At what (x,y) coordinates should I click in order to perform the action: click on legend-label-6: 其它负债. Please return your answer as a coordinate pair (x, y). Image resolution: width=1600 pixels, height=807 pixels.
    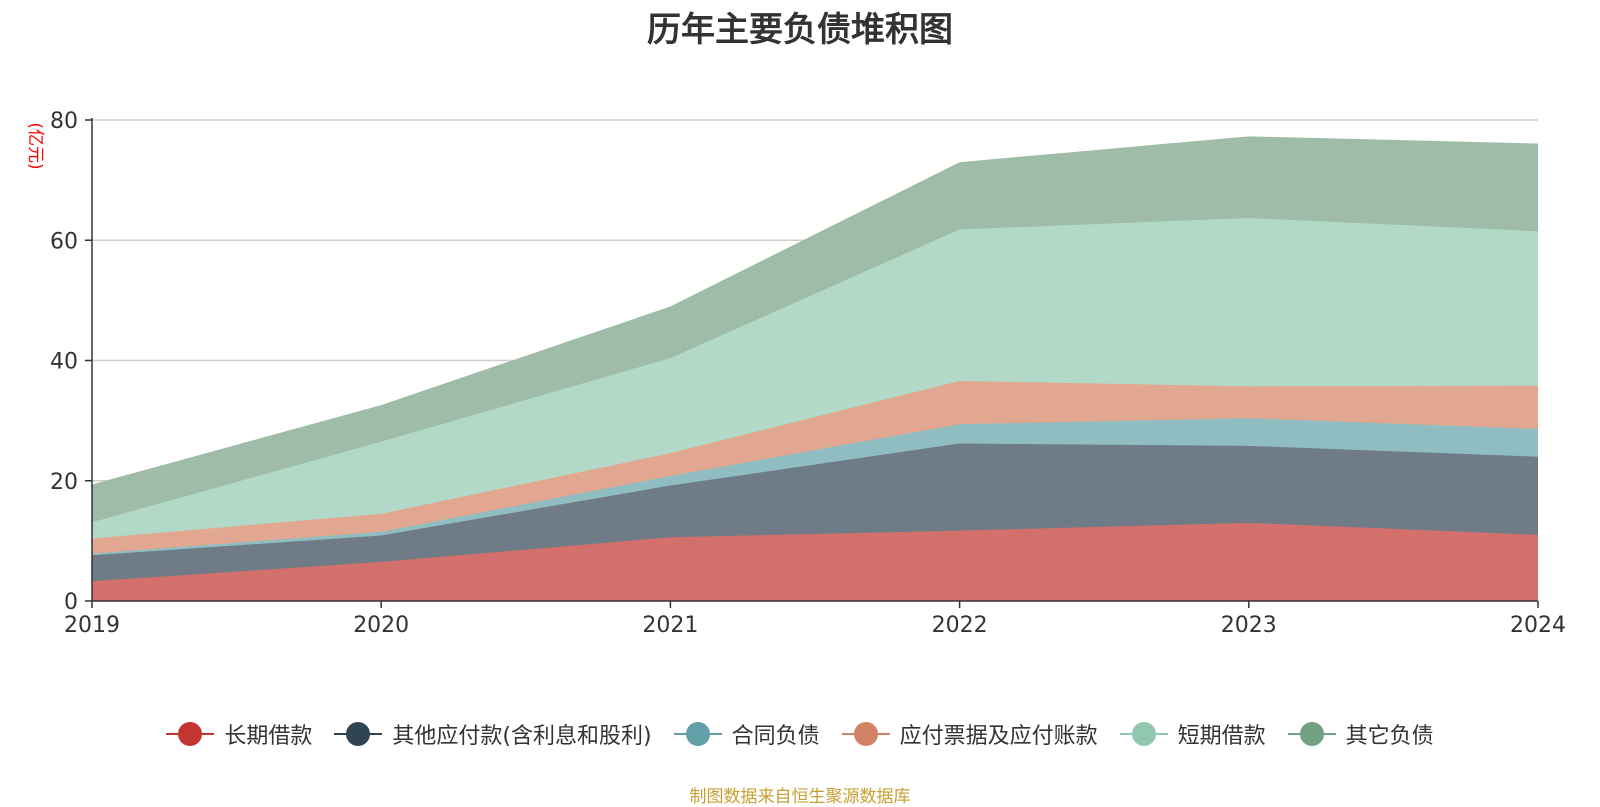
    Looking at the image, I should click on (1389, 736).